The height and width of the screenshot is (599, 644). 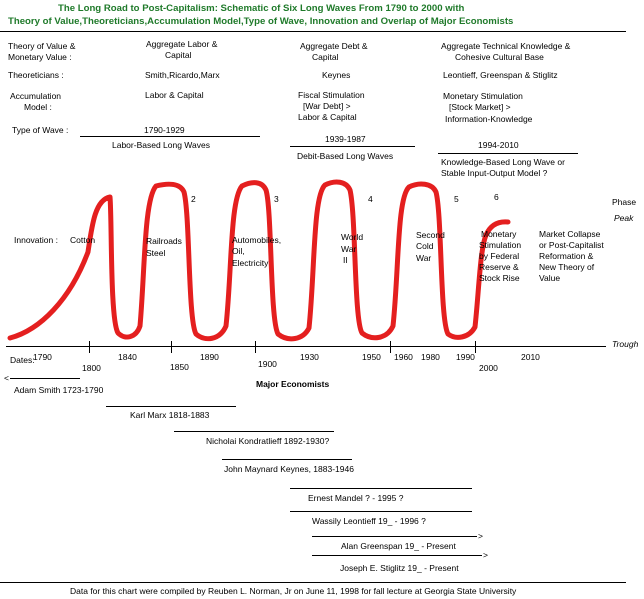 I want to click on economist-leontieff: Wassily Leontieff 19_ - 1996 ?, so click(x=369, y=521).